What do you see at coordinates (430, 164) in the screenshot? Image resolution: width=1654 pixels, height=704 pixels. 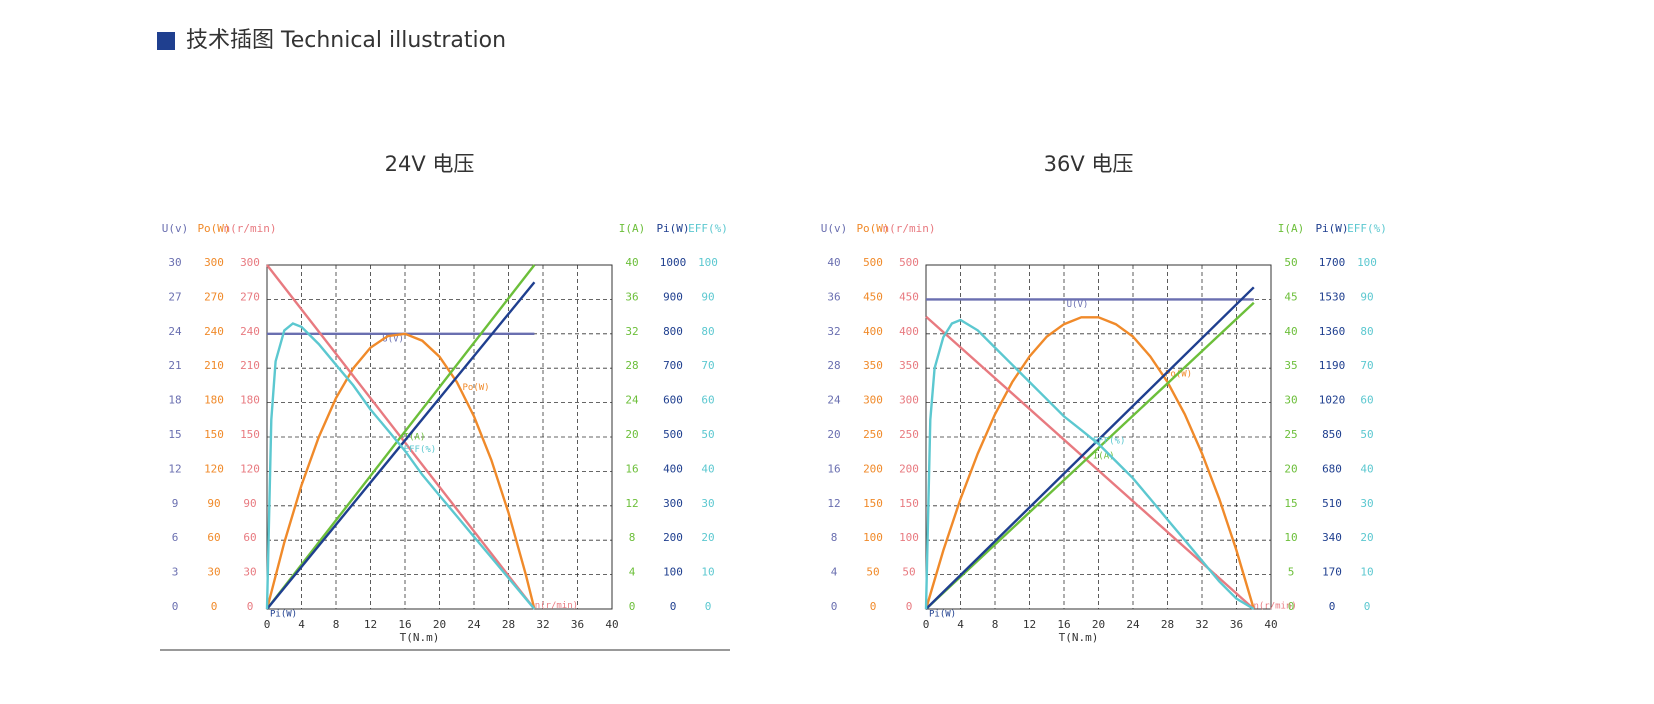 I see `chart-title: 24V 电压` at bounding box center [430, 164].